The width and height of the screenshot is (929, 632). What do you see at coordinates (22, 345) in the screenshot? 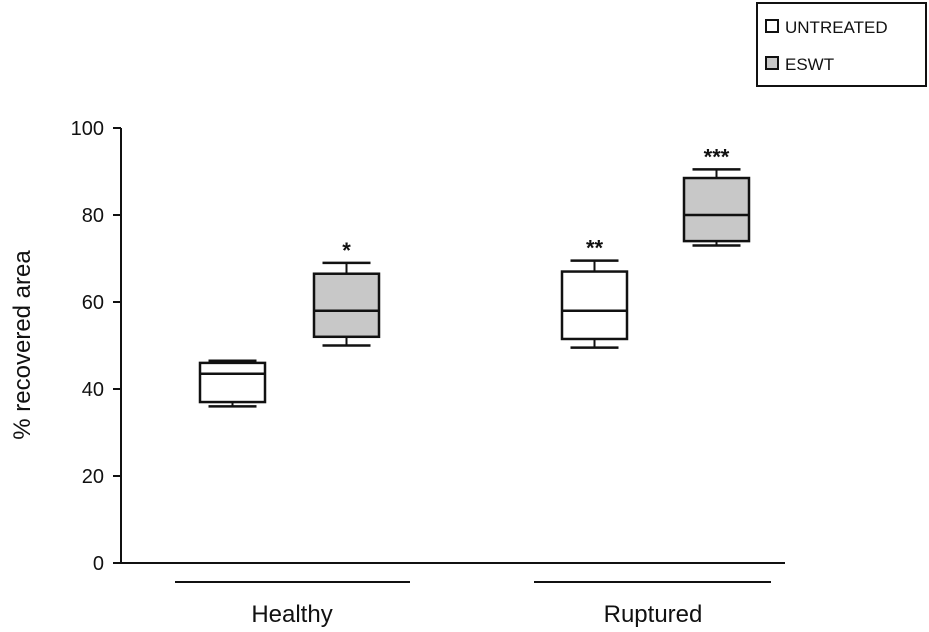
I see `y-axis-title: % recovered area` at bounding box center [22, 345].